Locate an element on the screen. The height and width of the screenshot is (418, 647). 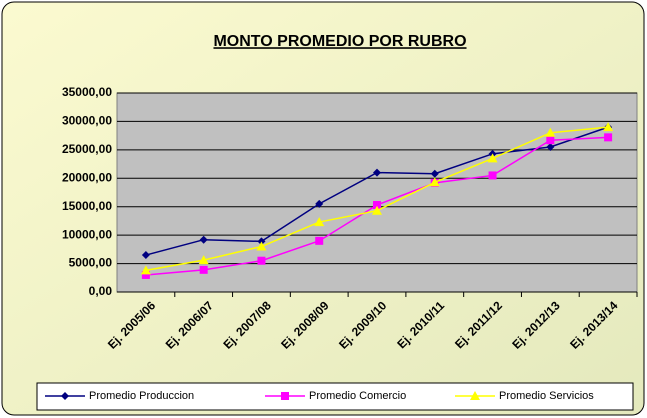
legend-label: Promedio Servicios is located at coordinates (546, 396).